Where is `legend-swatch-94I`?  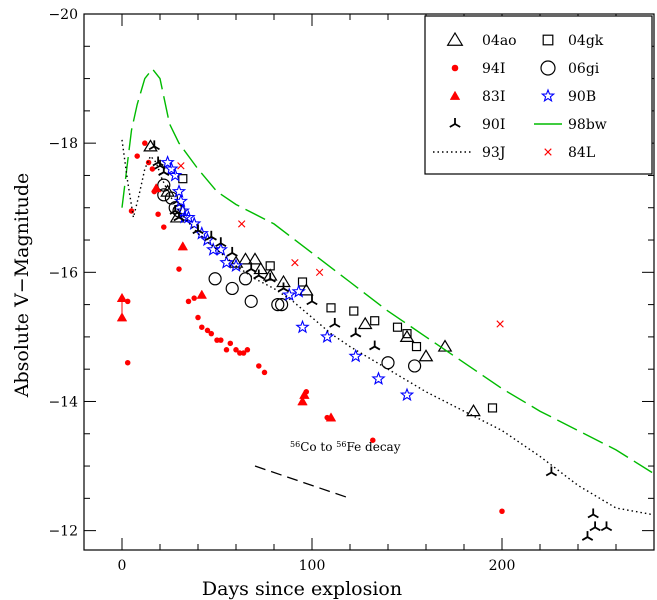 legend-swatch-94I is located at coordinates (455, 68).